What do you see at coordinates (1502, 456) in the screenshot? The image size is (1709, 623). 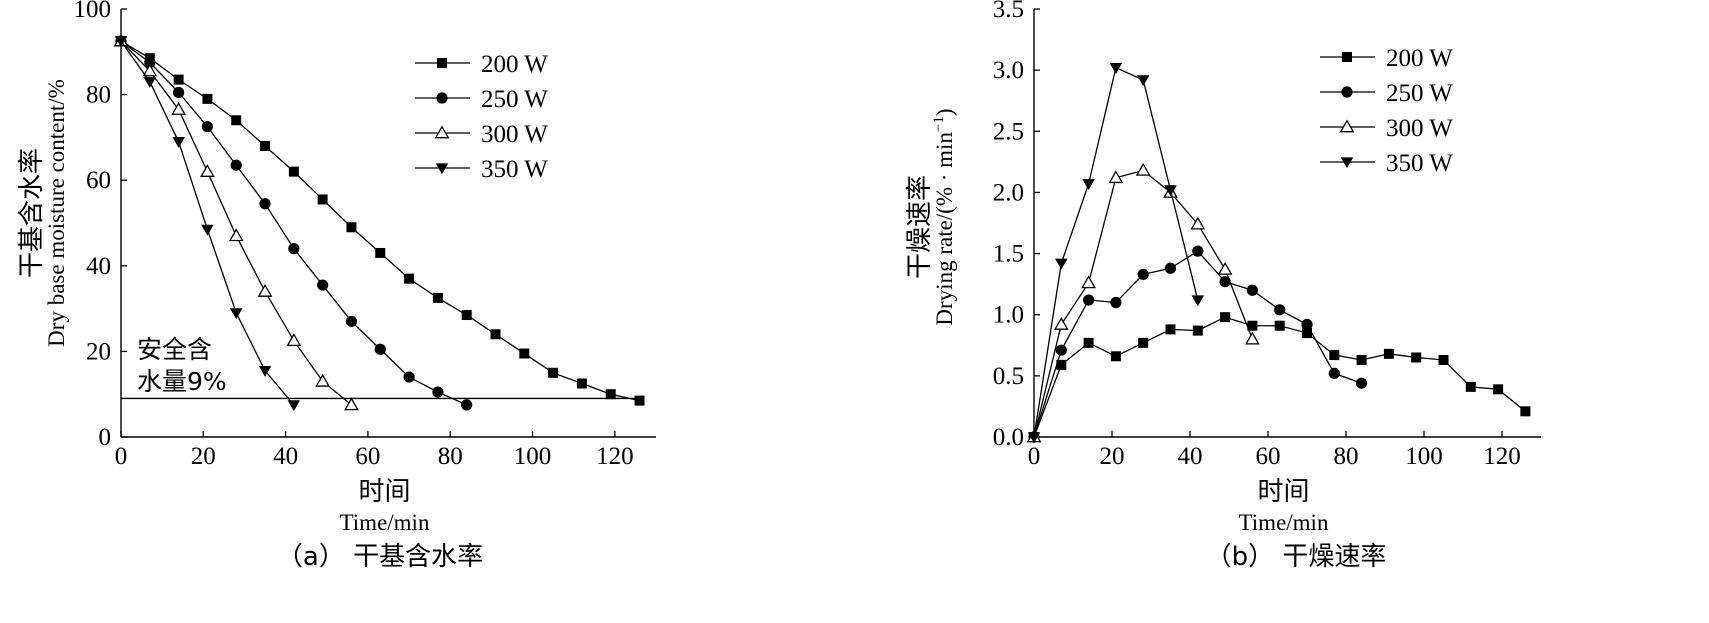 I see `panel-b-x-tick-label: 120` at bounding box center [1502, 456].